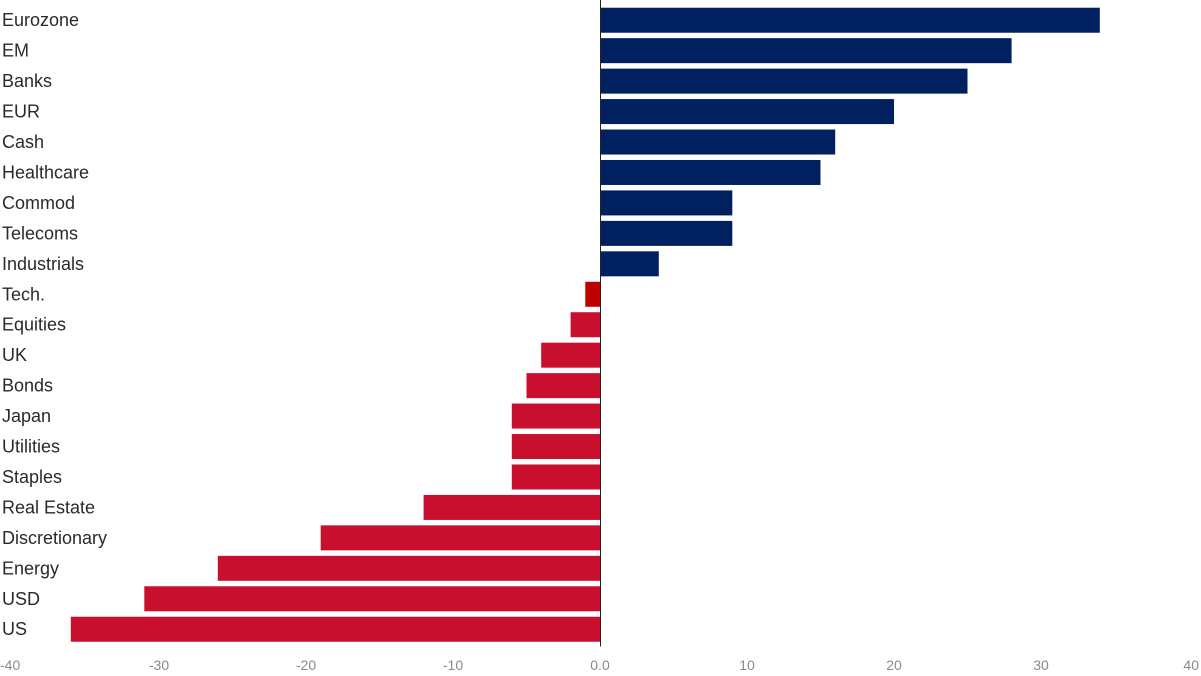  Describe the element at coordinates (563, 386) in the screenshot. I see `bar-bonds` at that location.